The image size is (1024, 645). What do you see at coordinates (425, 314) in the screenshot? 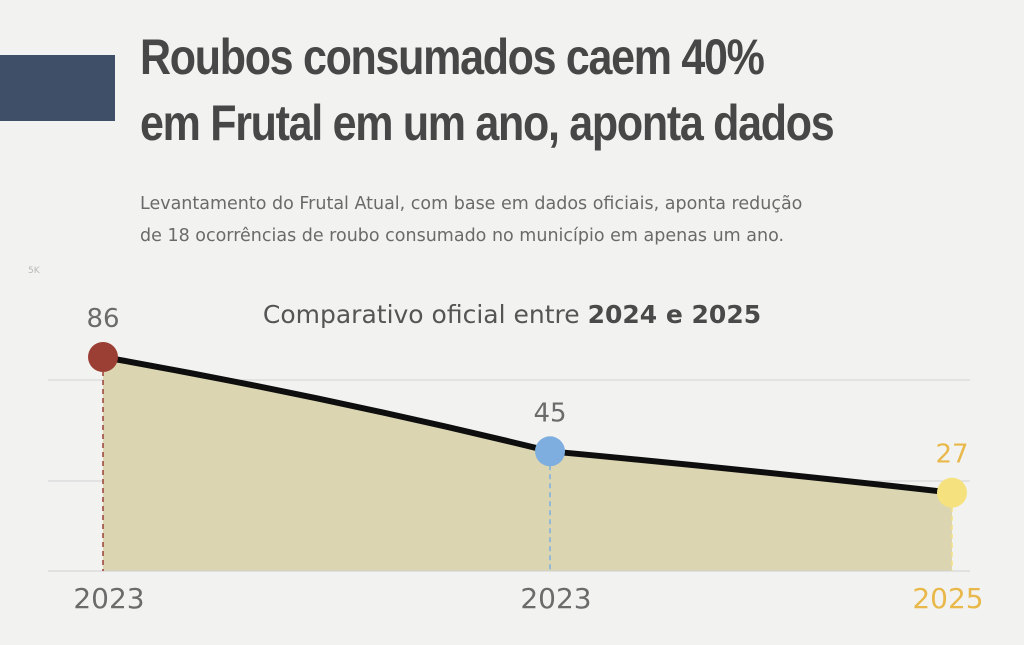
I see `chart-title-prefix: Comparativo oficial entre` at bounding box center [425, 314].